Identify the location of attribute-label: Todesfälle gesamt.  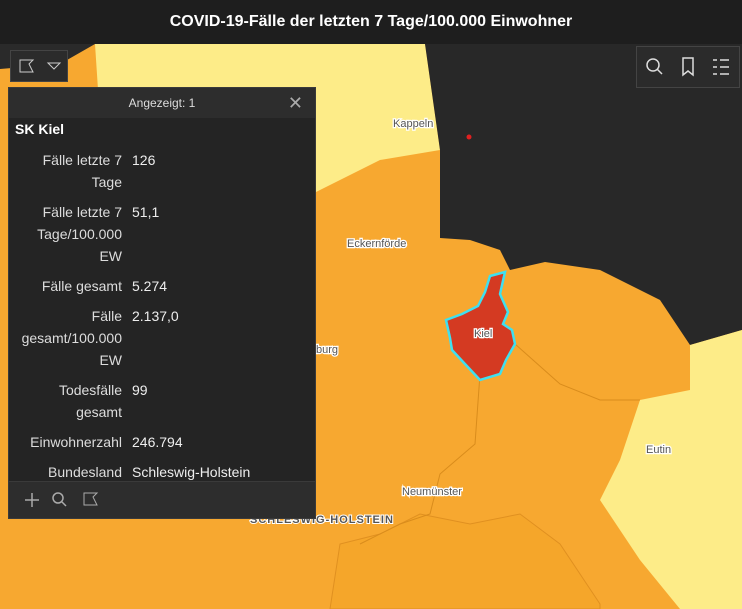
(90, 401).